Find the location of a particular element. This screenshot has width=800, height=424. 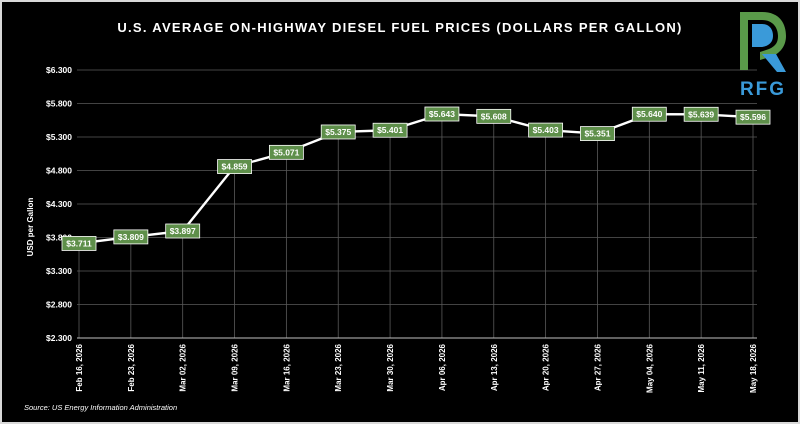

data-label: $5.596 is located at coordinates (753, 117).